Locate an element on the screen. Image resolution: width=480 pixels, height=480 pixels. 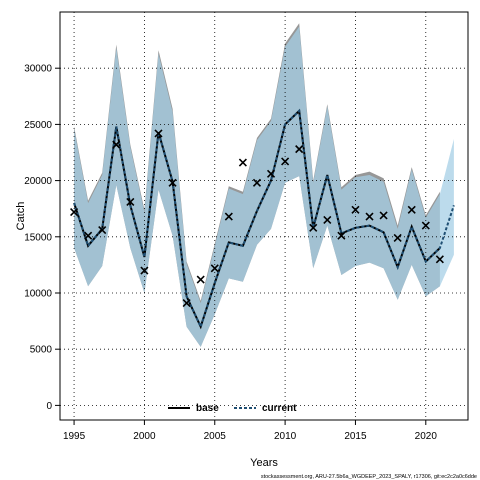
x-tick-label-2005: 2005 is located at coordinates (215, 436).